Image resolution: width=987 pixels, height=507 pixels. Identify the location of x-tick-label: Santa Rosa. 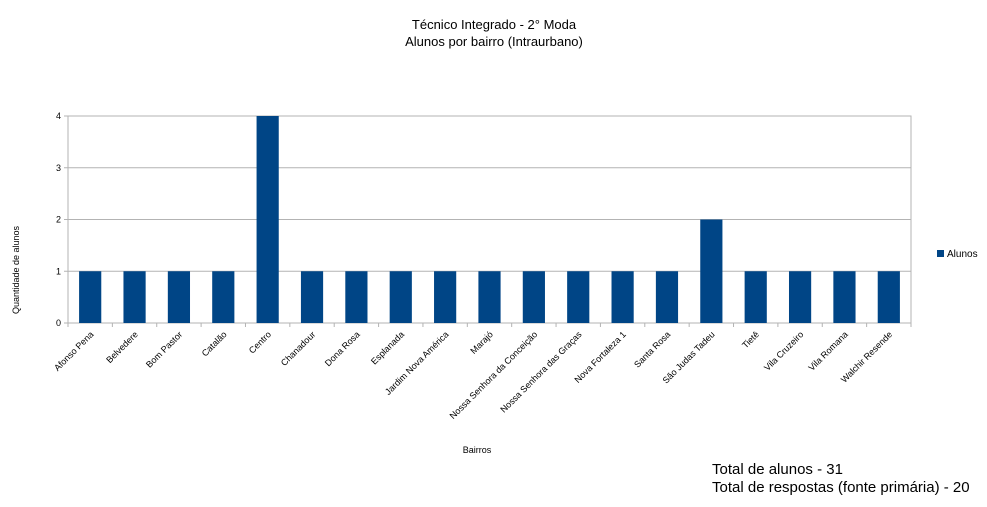
(652, 349).